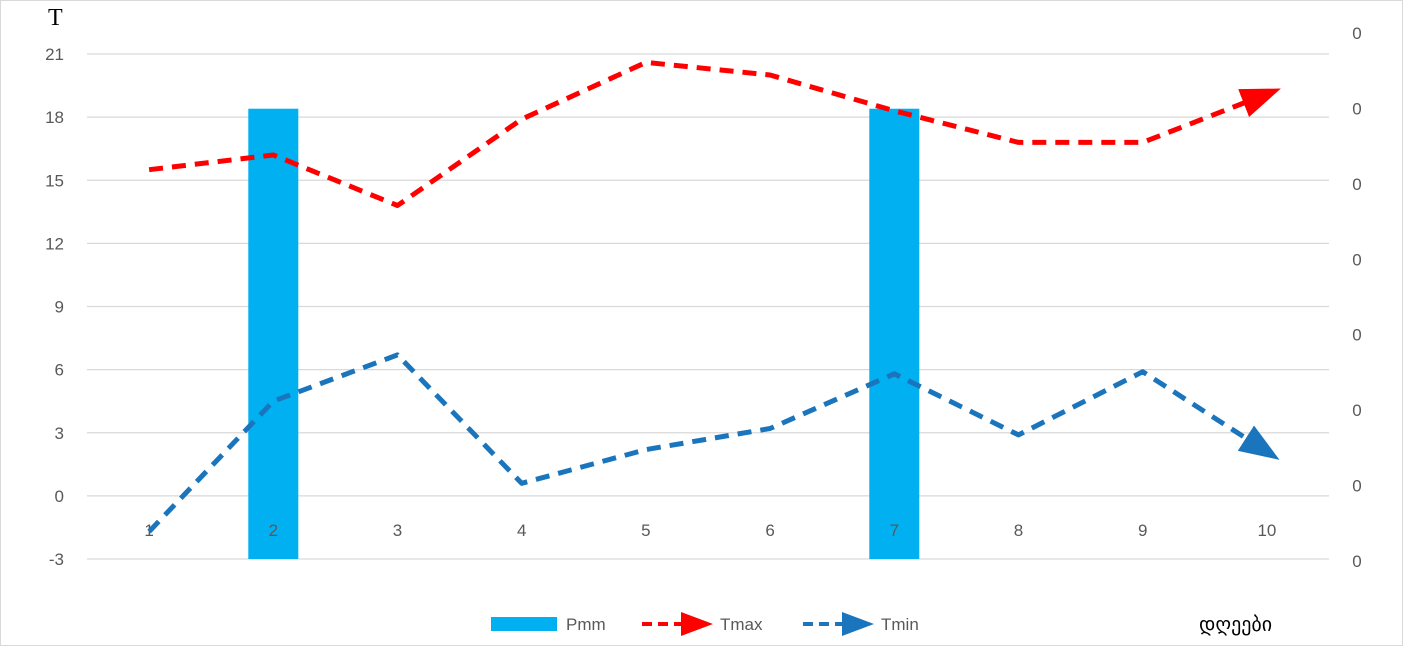 This screenshot has width=1403, height=646. I want to click on y-tick-label: 0, so click(59, 496).